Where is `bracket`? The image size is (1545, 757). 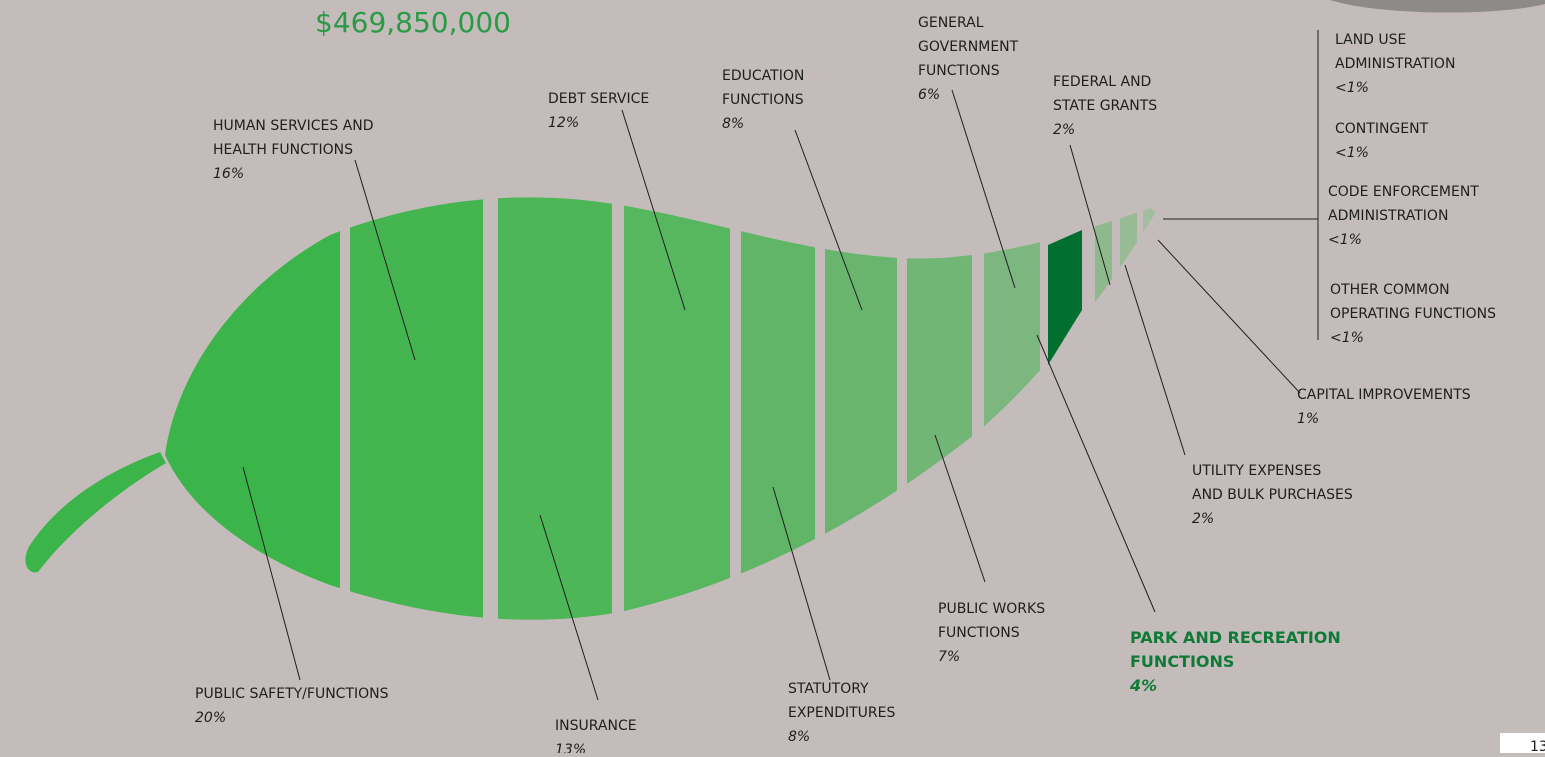
bracket is located at coordinates (1241, 185).